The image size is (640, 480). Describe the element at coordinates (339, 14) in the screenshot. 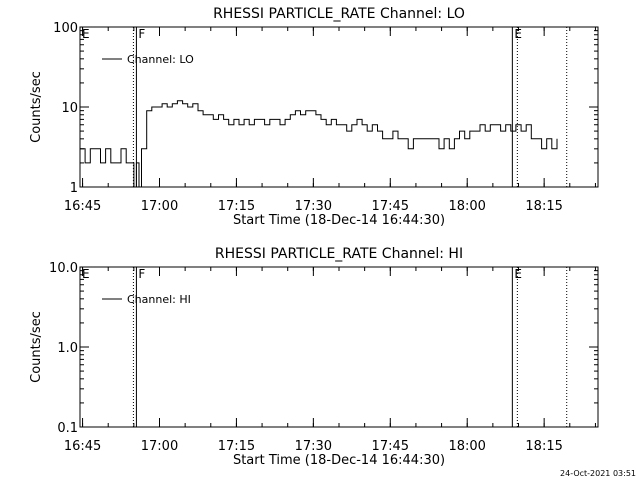

I see `chart1-title: RHESSI PARTICLE_RATE Channel: LO` at that location.